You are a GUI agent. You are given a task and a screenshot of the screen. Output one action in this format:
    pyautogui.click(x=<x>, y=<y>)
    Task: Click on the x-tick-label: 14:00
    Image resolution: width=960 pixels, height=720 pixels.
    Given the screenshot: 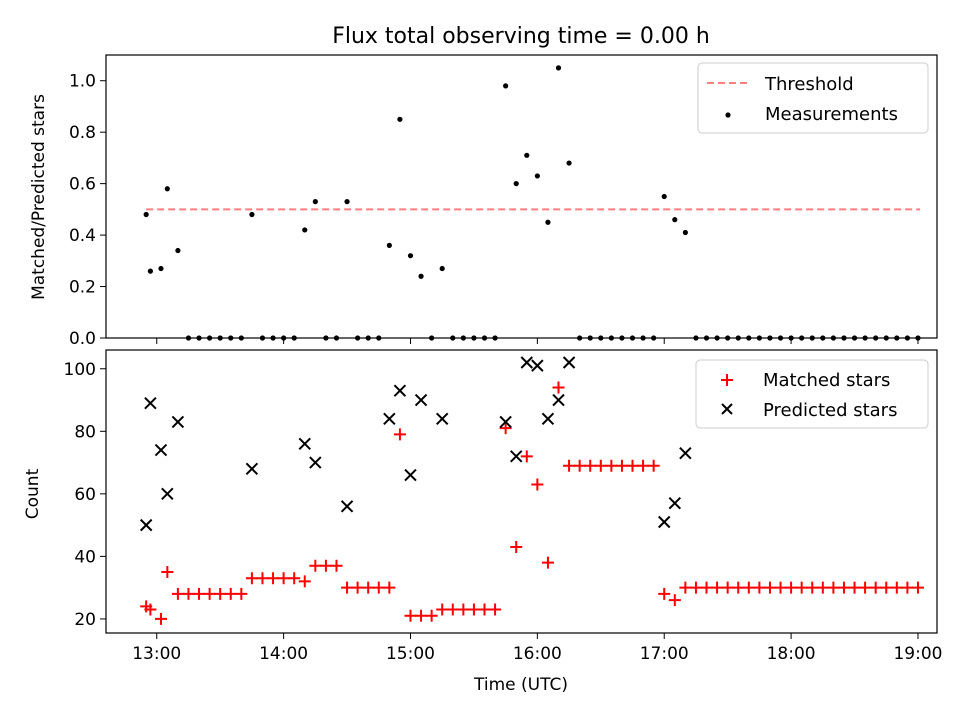 What is the action you would take?
    pyautogui.click(x=283, y=654)
    